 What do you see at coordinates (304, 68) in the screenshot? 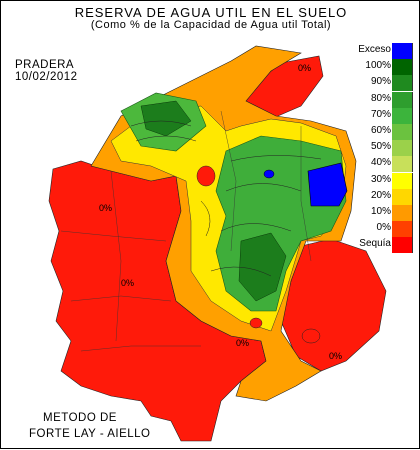
I see `contour-label-zero-ne: 0%` at bounding box center [304, 68].